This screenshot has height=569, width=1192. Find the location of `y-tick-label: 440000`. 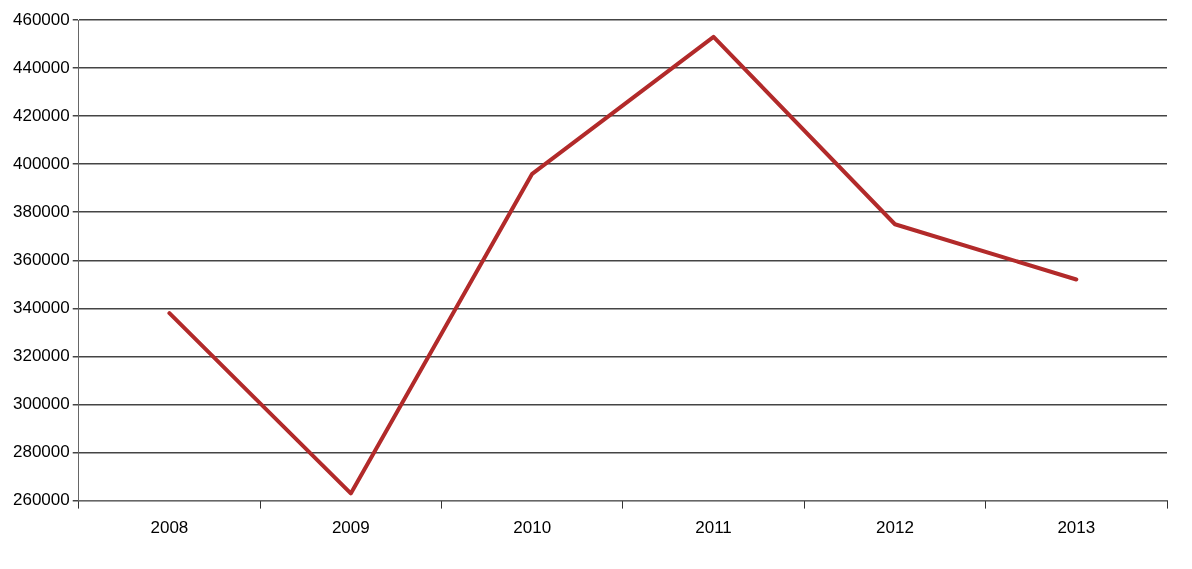

y-tick-label: 440000 is located at coordinates (41, 67).